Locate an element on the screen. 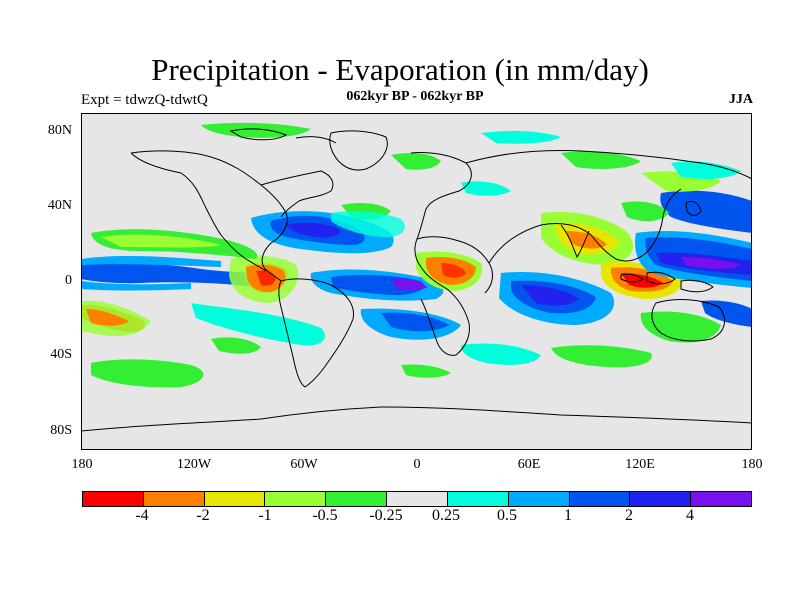 This screenshot has width=800, height=600. colorbar-label: -0.25 is located at coordinates (386, 515).